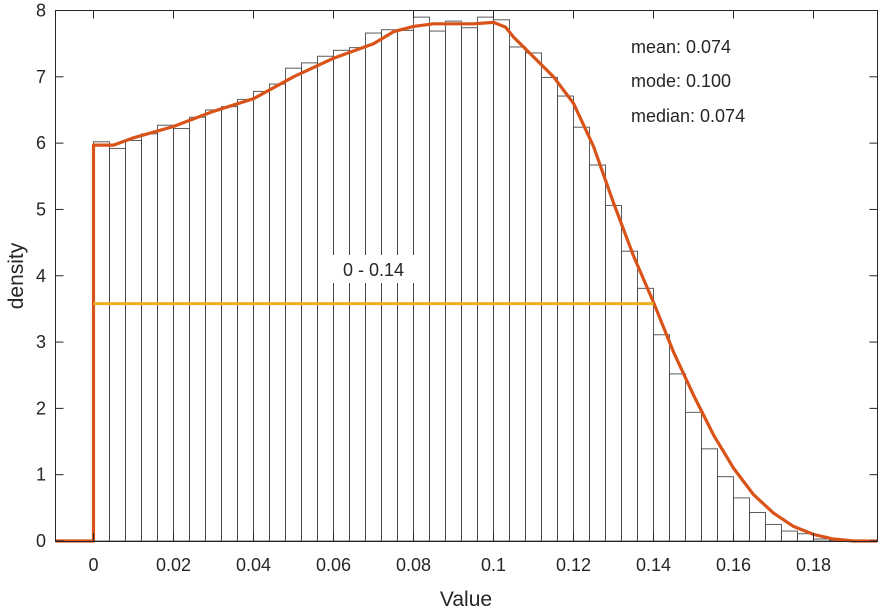  I want to click on y-tick-label: 4, so click(41, 276).